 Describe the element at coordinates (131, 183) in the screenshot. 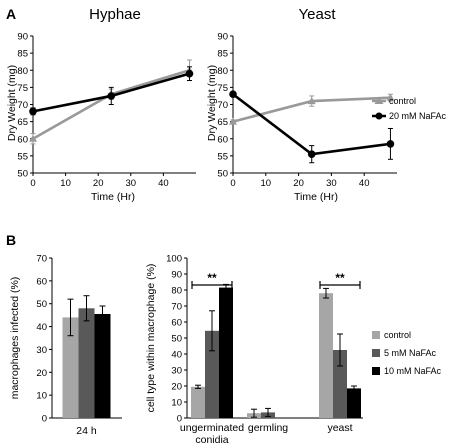

I see `hyphae-x-tick-label: 30` at that location.